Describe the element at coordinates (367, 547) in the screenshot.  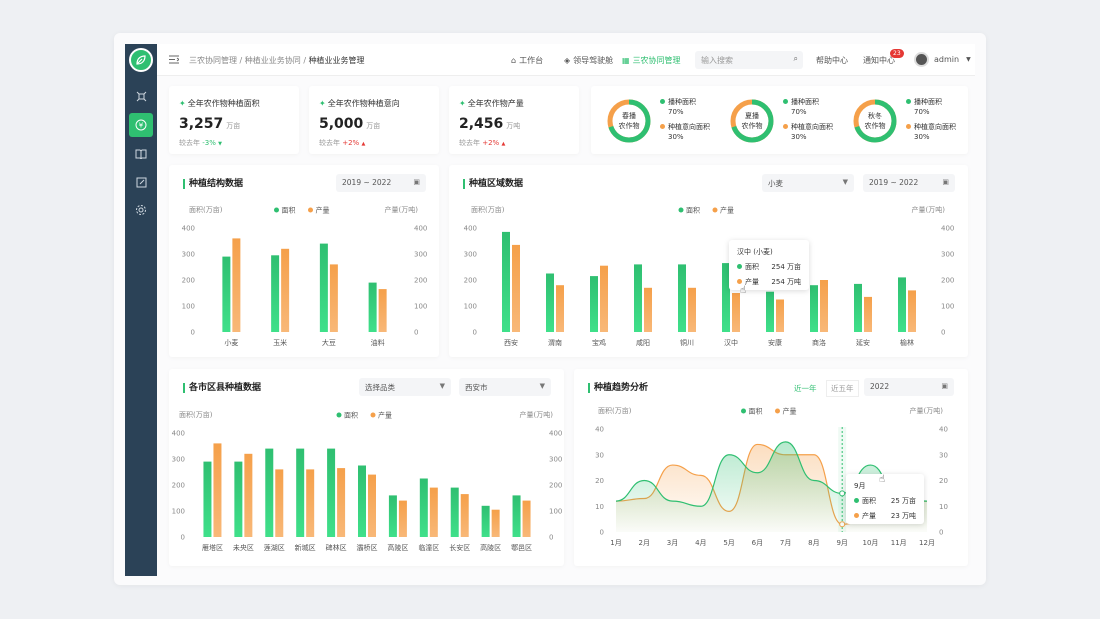
I see `x-tick-label: 灞桥区` at that location.